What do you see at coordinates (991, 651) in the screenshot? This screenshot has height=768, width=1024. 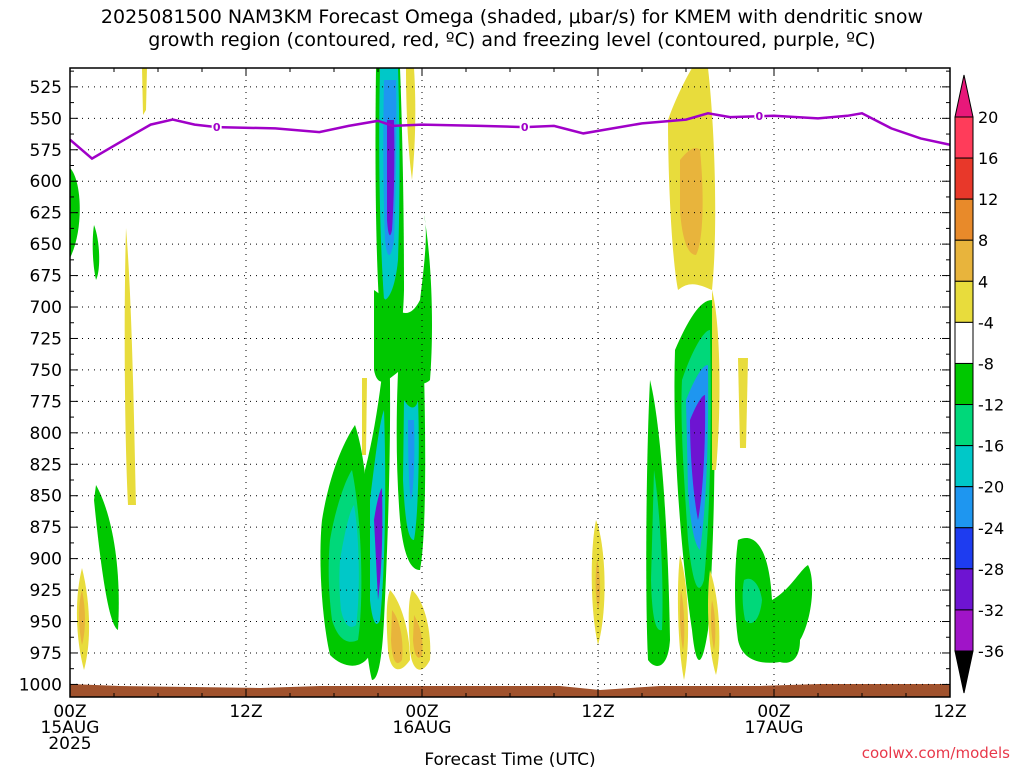 I see `colorbar-label: -36` at bounding box center [991, 651].